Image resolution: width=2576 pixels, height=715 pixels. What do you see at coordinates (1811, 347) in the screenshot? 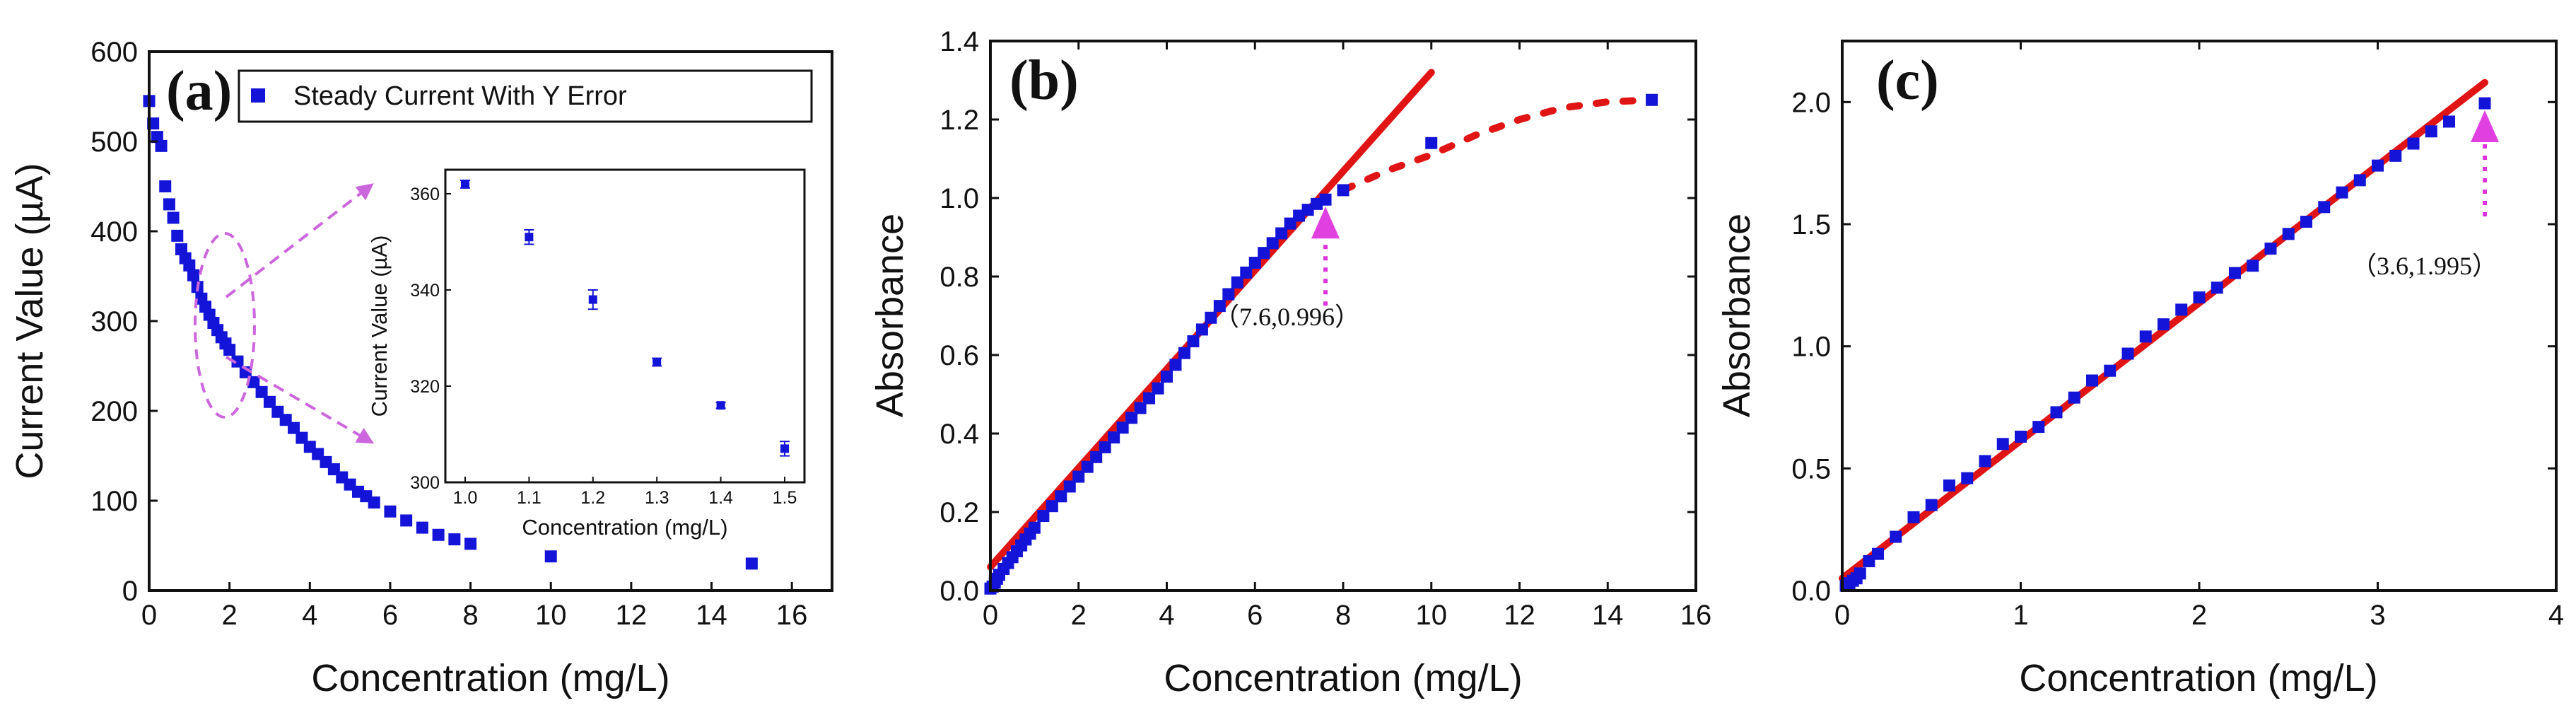
I see `panel-c-y-tick-label: 1.0` at bounding box center [1811, 347].